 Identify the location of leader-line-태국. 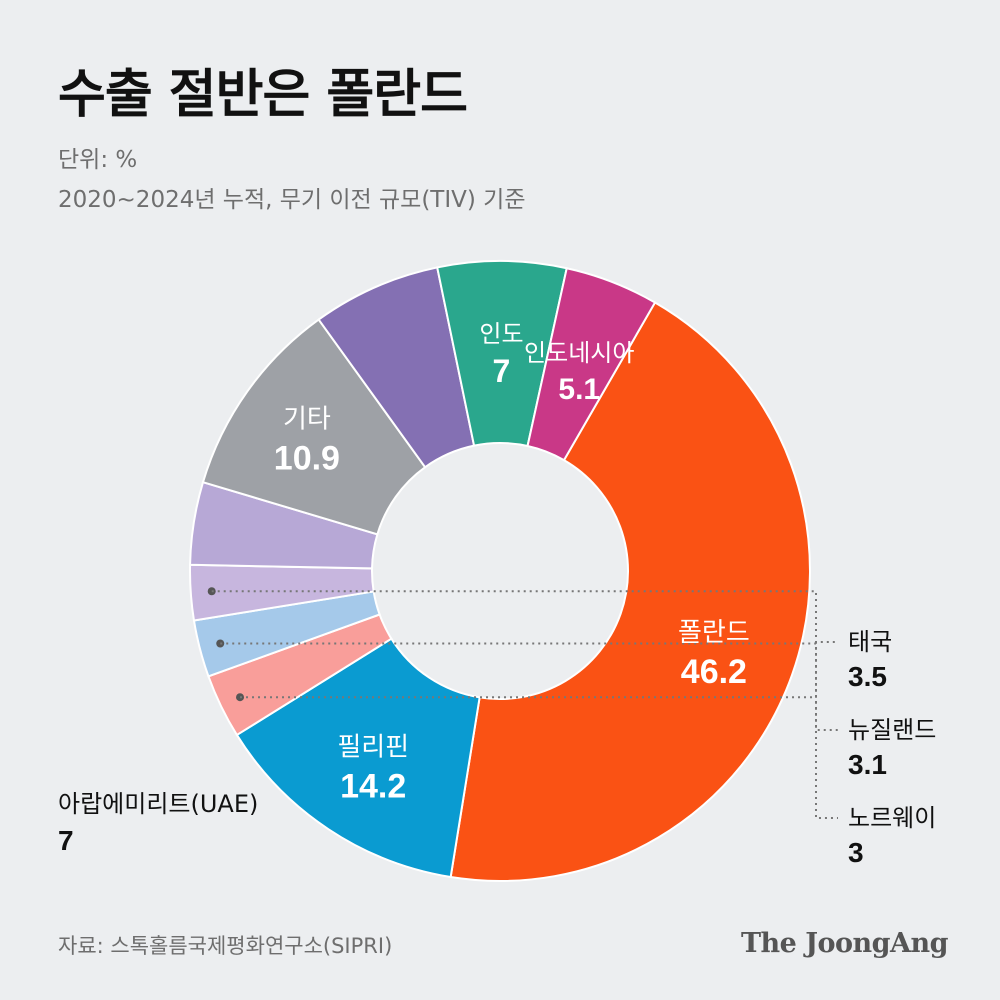
(539, 670).